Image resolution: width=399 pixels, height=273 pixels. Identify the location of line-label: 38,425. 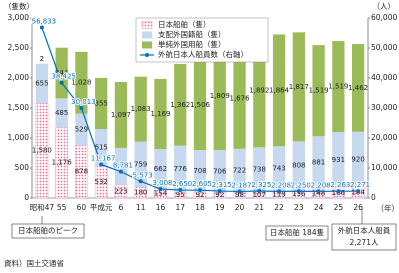
(63, 77).